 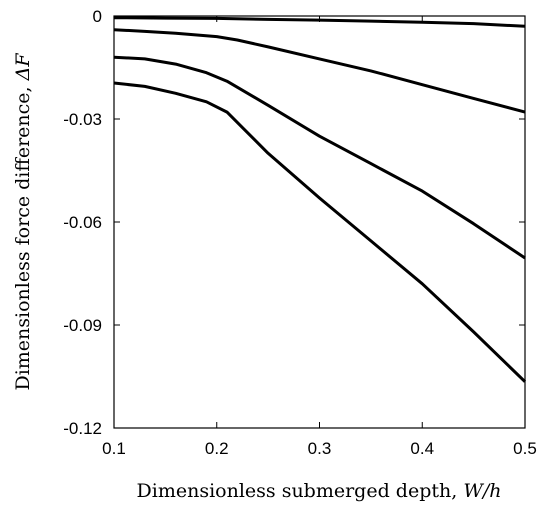 What do you see at coordinates (525, 448) in the screenshot?
I see `x-tick-label-5: 0.5` at bounding box center [525, 448].